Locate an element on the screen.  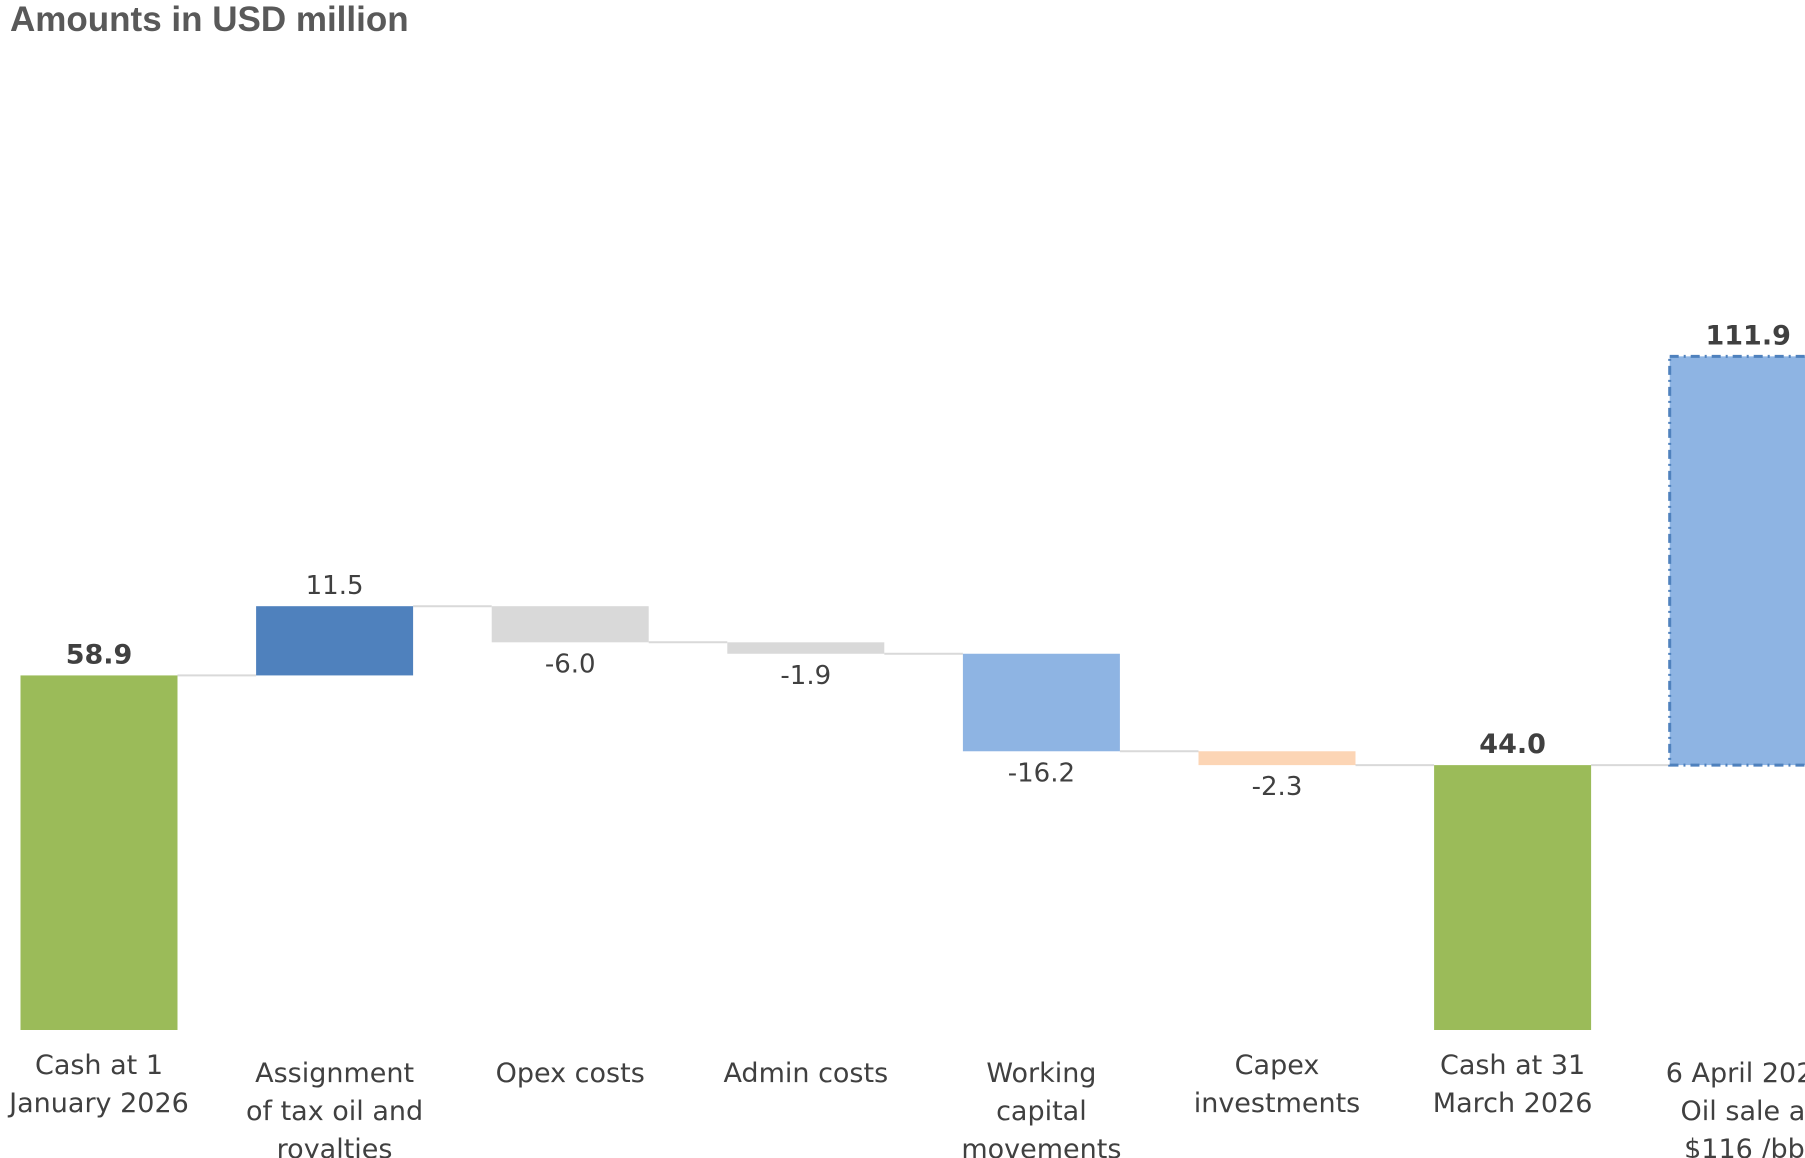
category-label-5: Working capital movements is located at coordinates (1041, 1108).